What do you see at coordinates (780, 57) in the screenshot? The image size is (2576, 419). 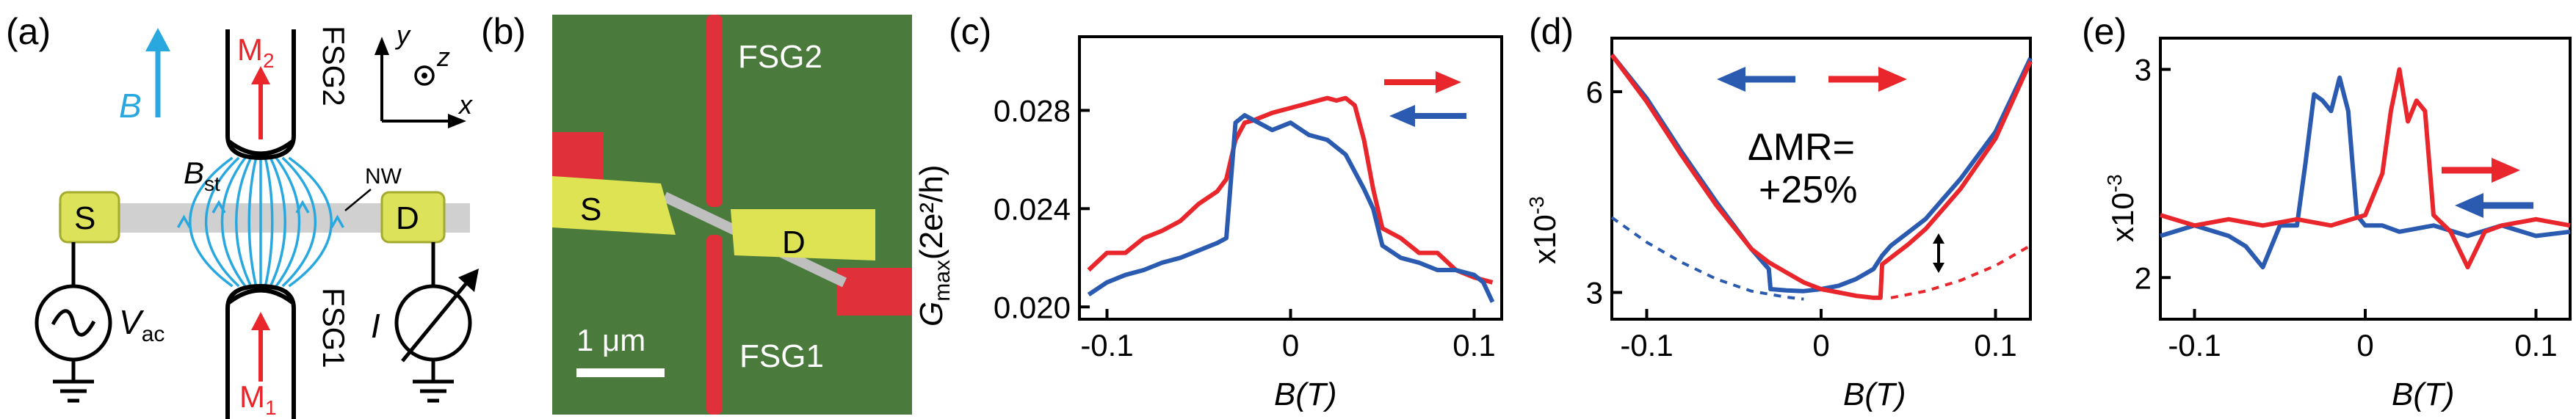 I see `fsg2-micro-label: FSG2` at bounding box center [780, 57].